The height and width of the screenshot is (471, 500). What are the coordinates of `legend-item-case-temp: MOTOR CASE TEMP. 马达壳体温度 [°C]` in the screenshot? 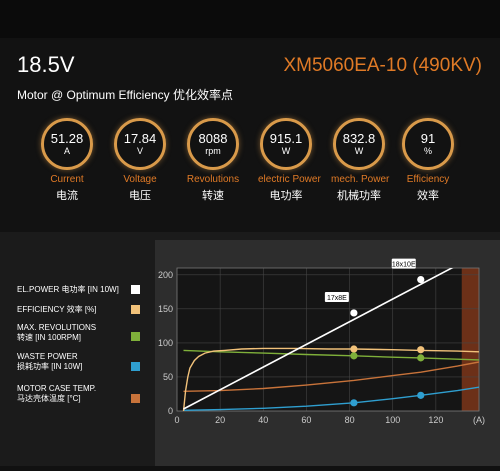 It's located at (56, 394).